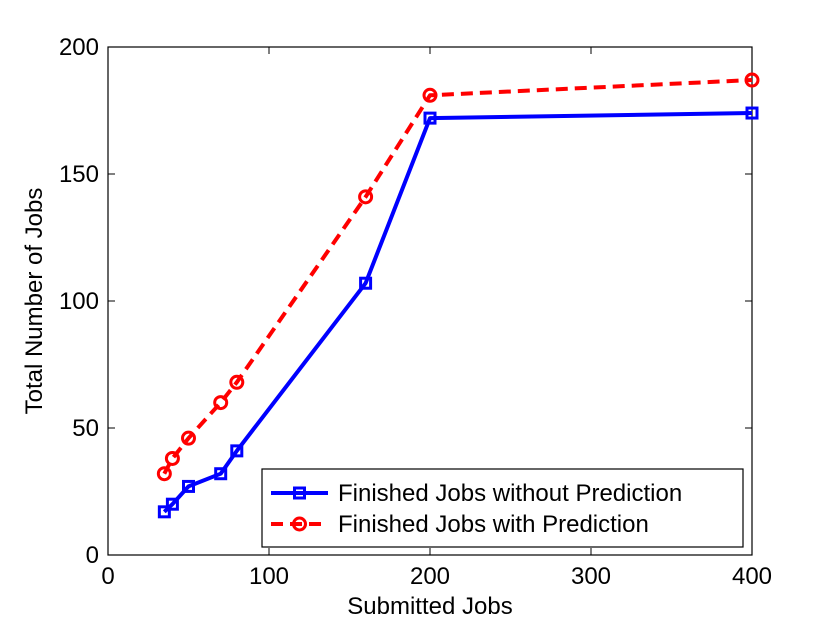 The width and height of the screenshot is (830, 624). What do you see at coordinates (269, 576) in the screenshot?
I see `x-tick-label: 100` at bounding box center [269, 576].